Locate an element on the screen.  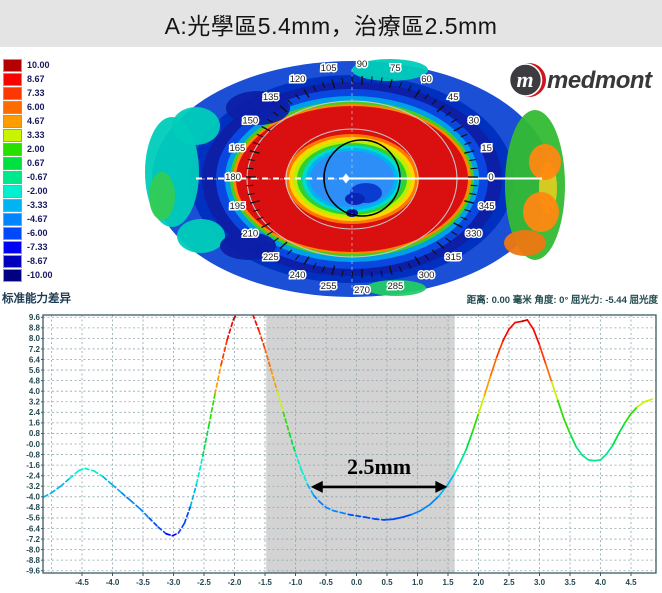
color-scale-row: -0.67 is located at coordinates (28, 177).